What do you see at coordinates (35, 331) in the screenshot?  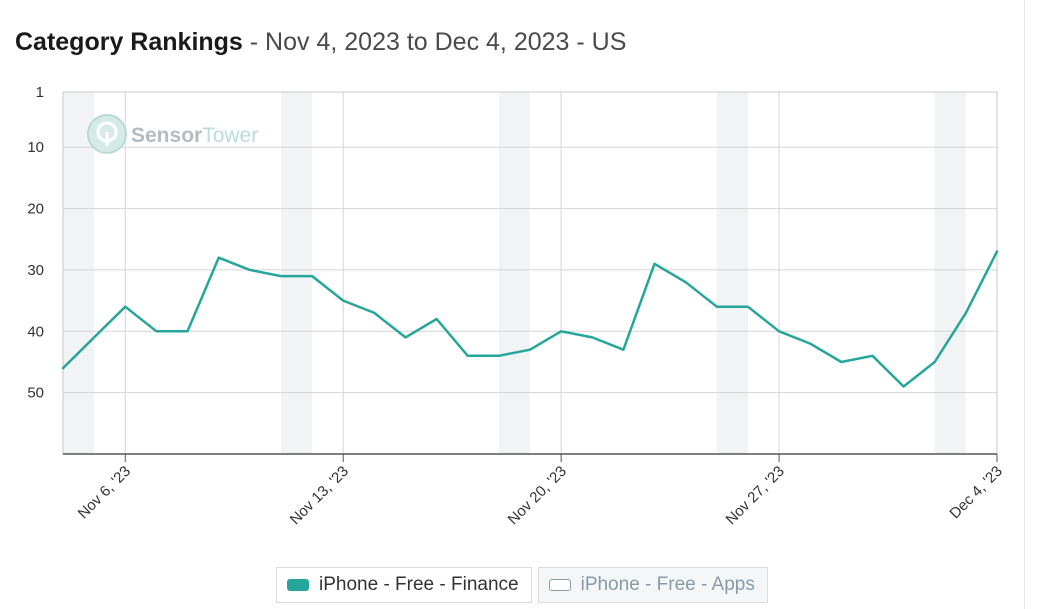 I see `y-tick-label: 40` at bounding box center [35, 331].